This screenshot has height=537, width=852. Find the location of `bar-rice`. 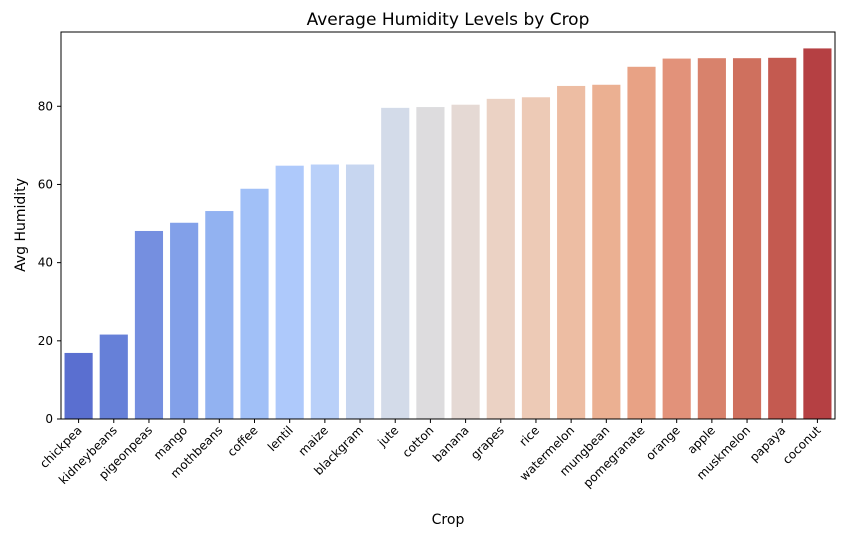

bar-rice is located at coordinates (536, 258).